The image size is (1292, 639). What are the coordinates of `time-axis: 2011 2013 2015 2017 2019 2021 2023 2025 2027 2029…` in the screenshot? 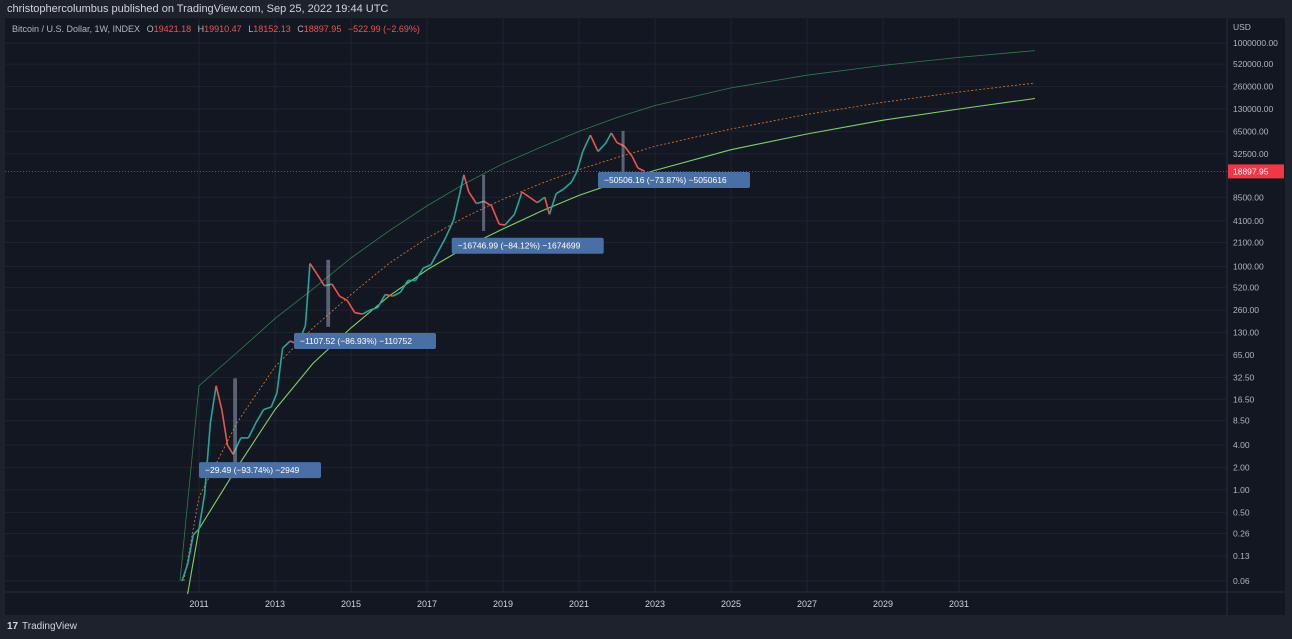 It's located at (579, 604).